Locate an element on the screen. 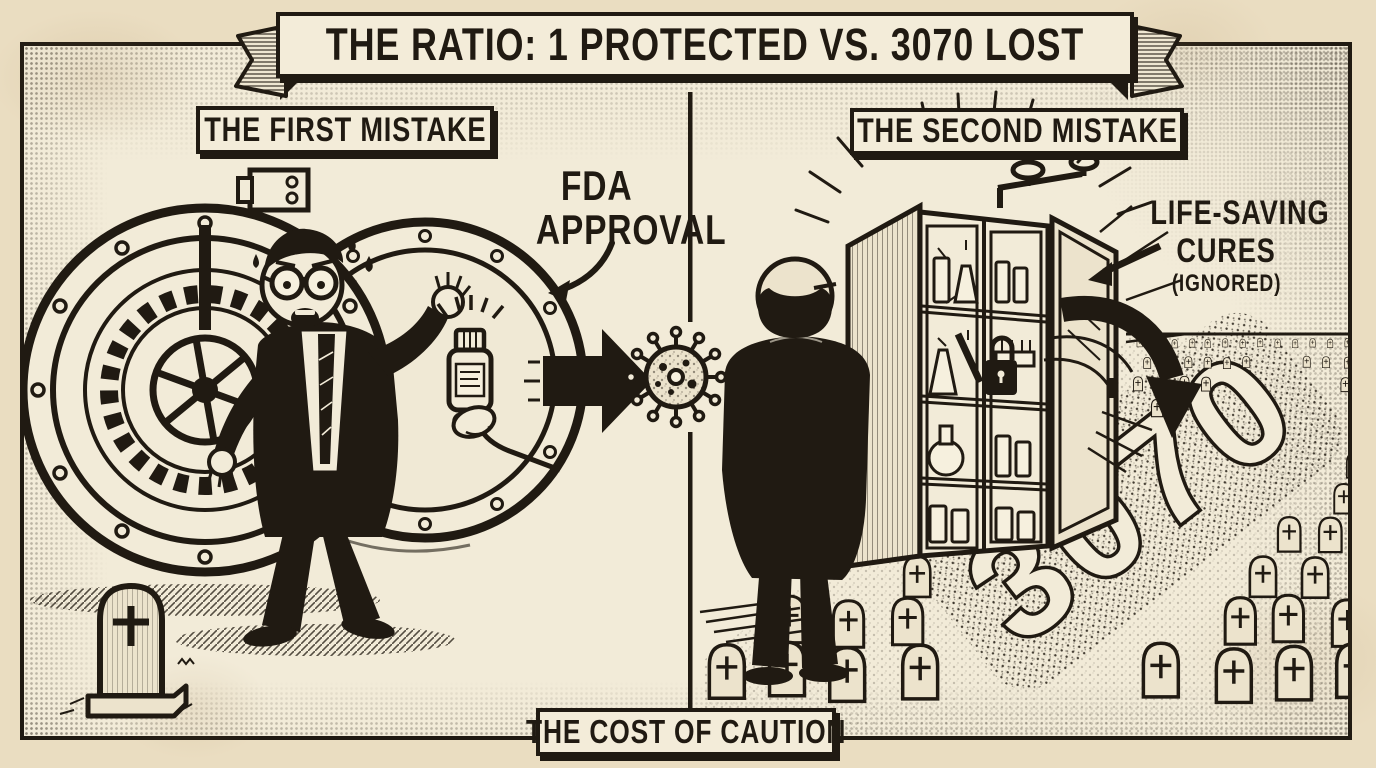 This screenshot has height=768, width=1376. valve-apparatus-icon is located at coordinates (1053, 178).